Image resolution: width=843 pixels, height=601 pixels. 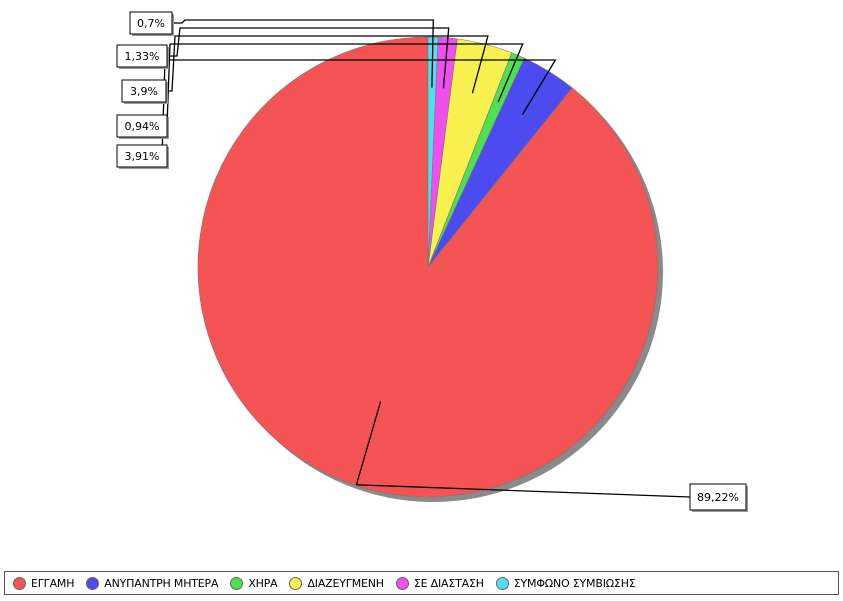 I want to click on data-label-text: 3,9%, so click(x=144, y=91).